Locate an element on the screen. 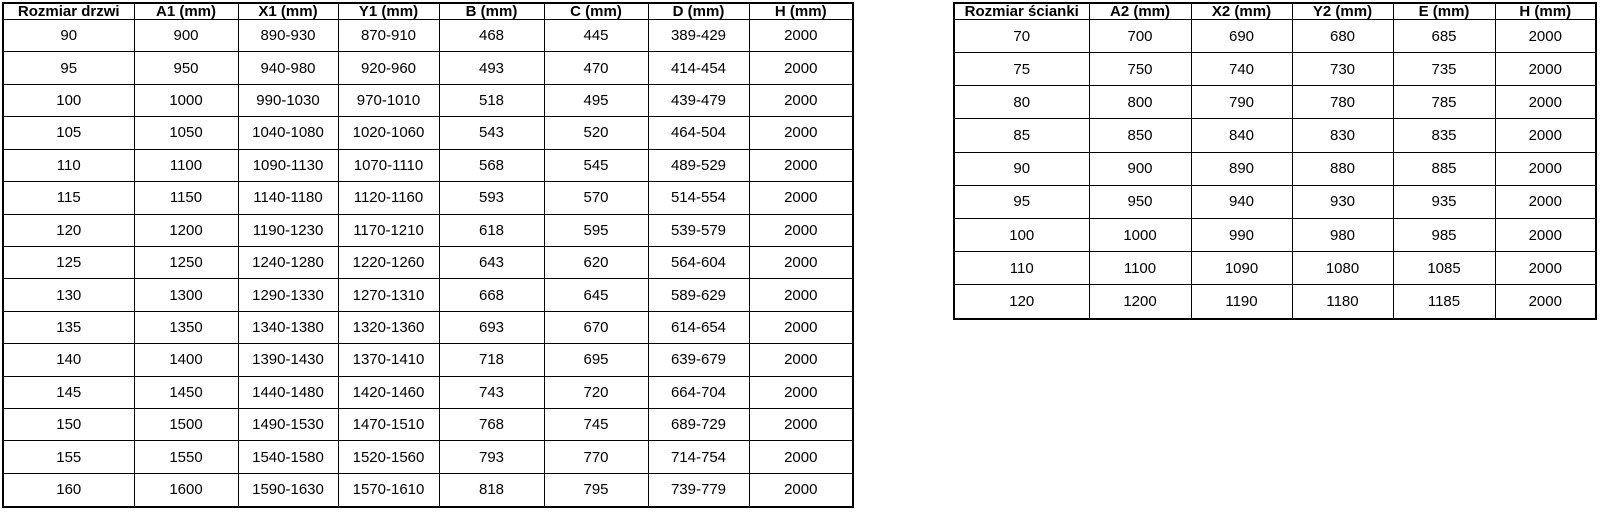  table-cell: 730 is located at coordinates (1342, 69).